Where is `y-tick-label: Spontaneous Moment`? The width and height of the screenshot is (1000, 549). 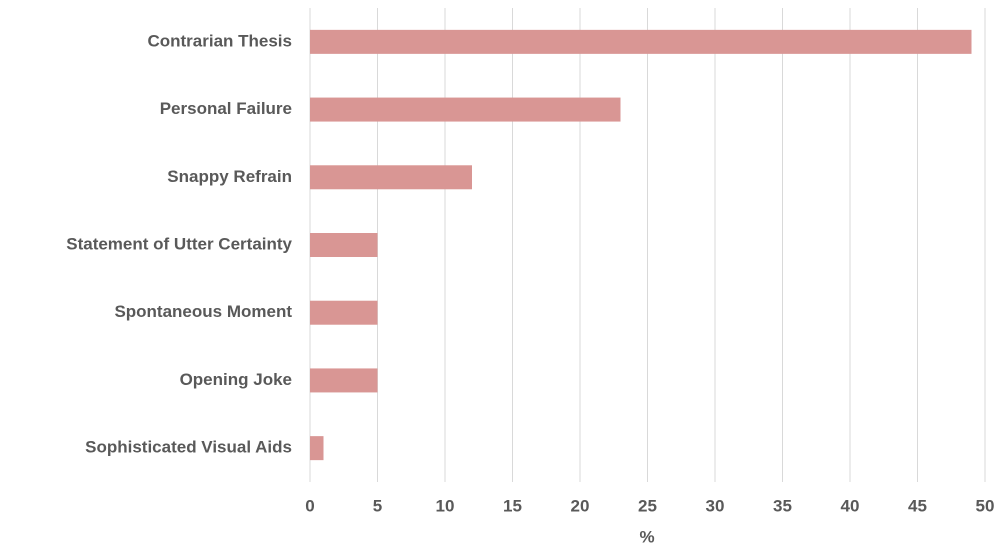
y-tick-label: Spontaneous Moment is located at coordinates (203, 311).